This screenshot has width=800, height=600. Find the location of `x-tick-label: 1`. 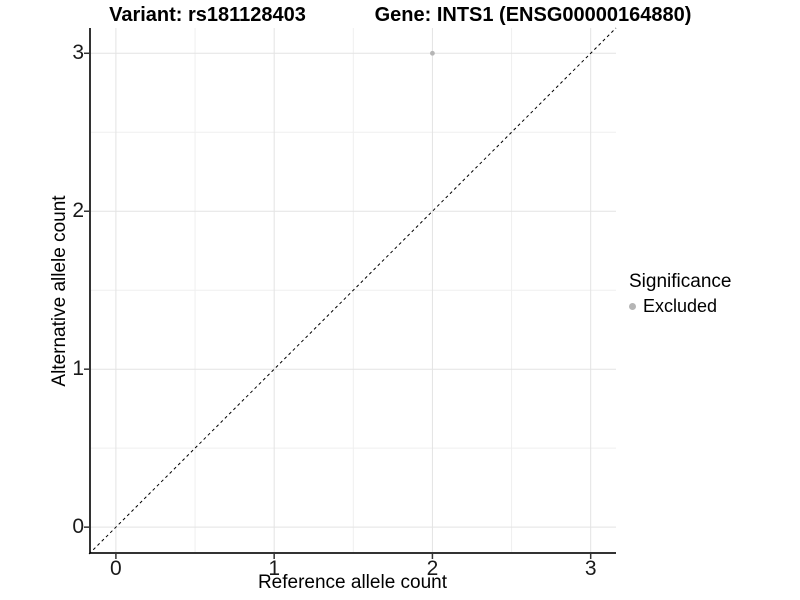

x-tick-label: 1 is located at coordinates (274, 568).